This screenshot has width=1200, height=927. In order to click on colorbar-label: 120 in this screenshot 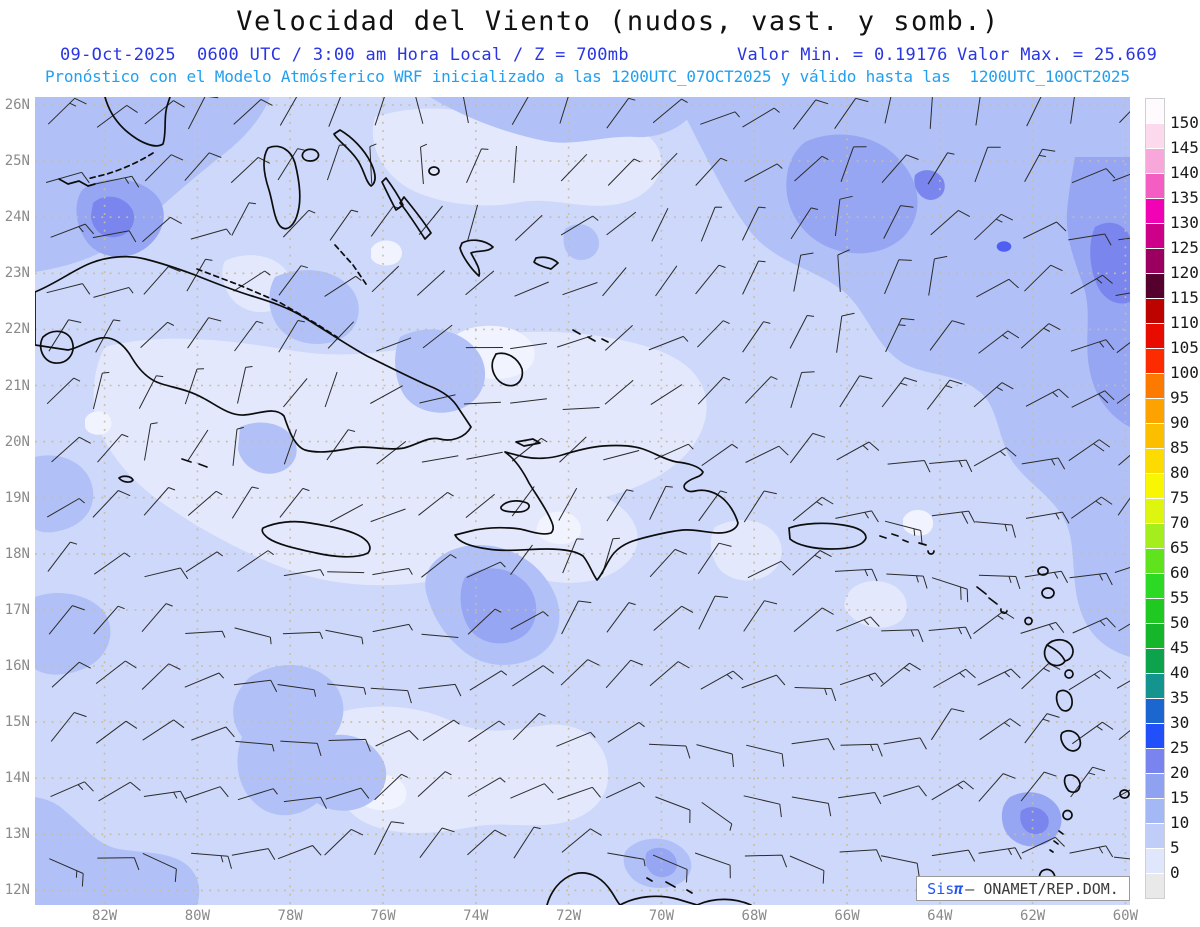, I will do `click(1184, 272)`.